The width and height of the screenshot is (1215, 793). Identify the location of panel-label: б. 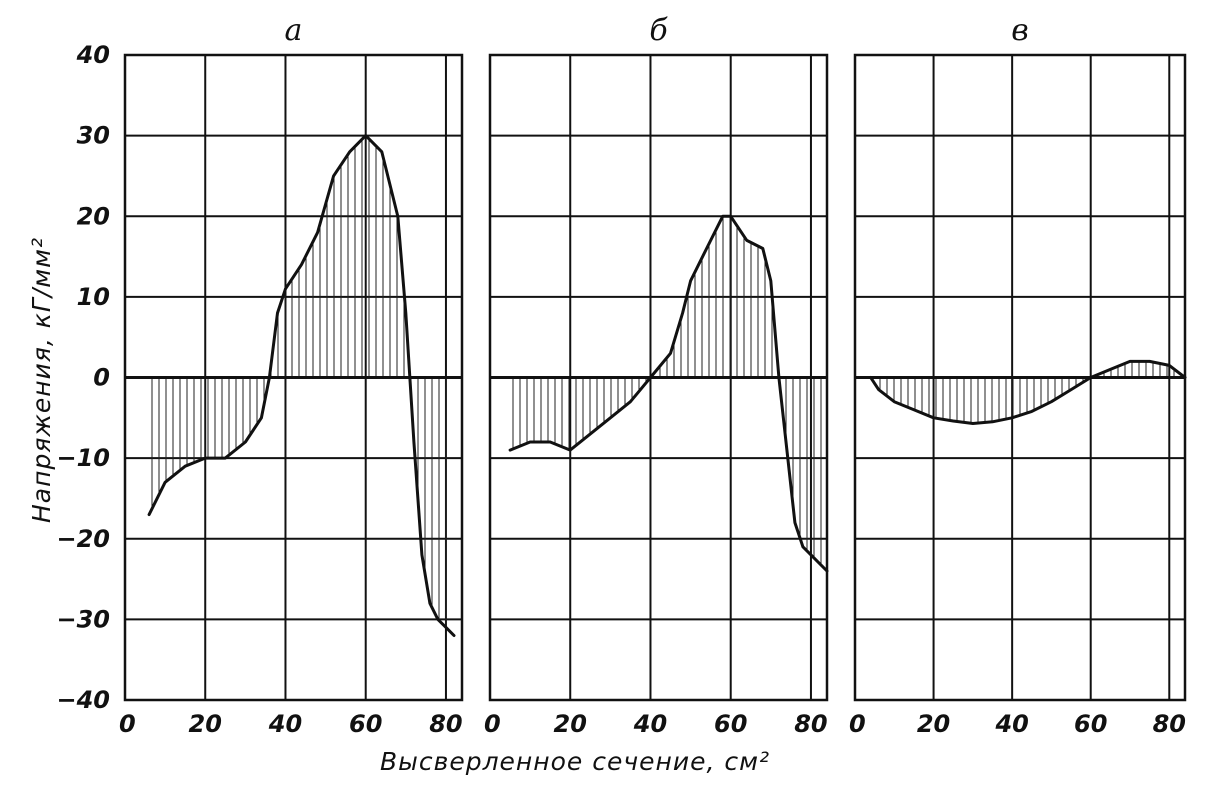
(658, 30).